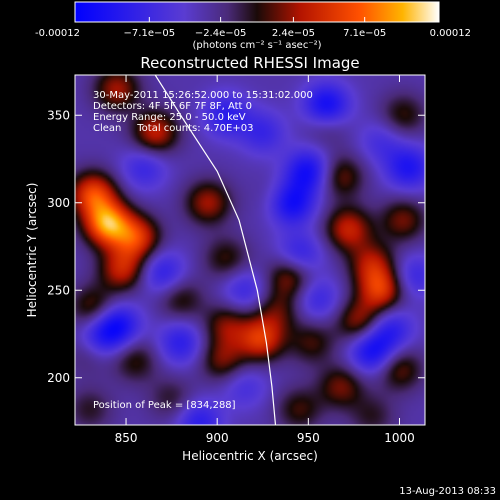 Image resolution: width=500 pixels, height=500 pixels. Describe the element at coordinates (256, 45) in the screenshot. I see `colorbar-unit-label: (photons cm⁻² s⁻¹ asec⁻²)` at that location.